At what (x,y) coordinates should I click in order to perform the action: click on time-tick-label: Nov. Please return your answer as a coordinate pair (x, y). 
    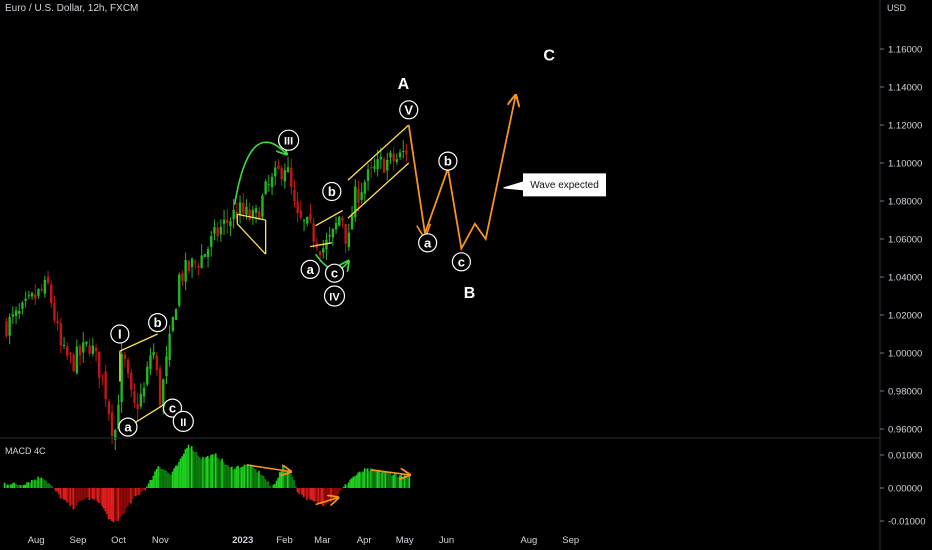
    Looking at the image, I should click on (160, 540).